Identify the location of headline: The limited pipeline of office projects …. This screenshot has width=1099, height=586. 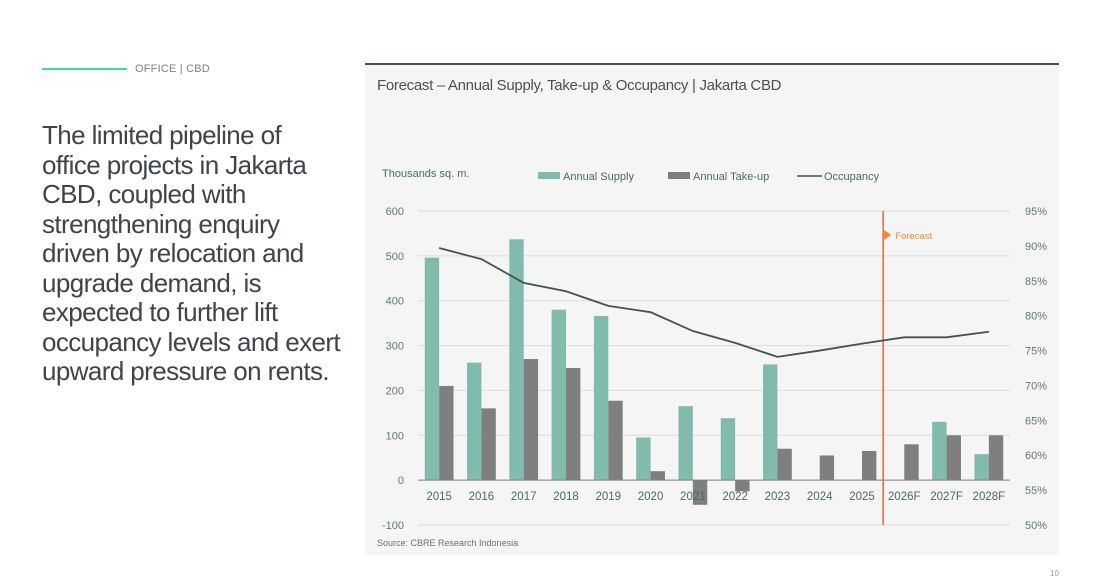
(191, 253).